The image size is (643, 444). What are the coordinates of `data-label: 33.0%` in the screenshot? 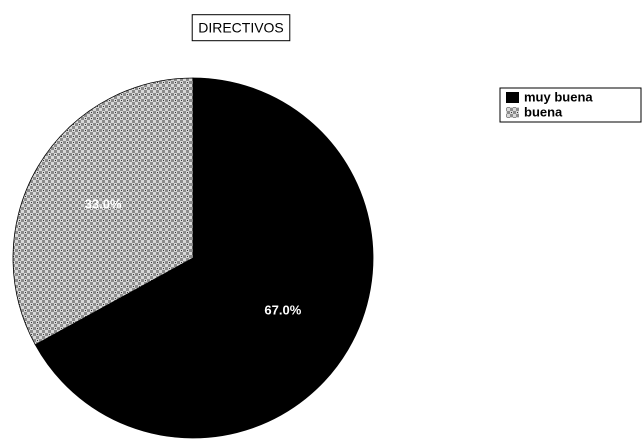 It's located at (103, 203).